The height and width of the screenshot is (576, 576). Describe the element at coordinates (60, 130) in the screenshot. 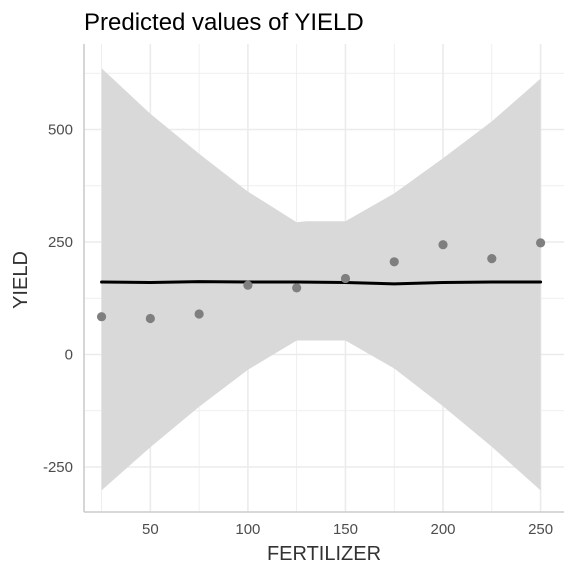

I see `y-tick-label: 500` at that location.